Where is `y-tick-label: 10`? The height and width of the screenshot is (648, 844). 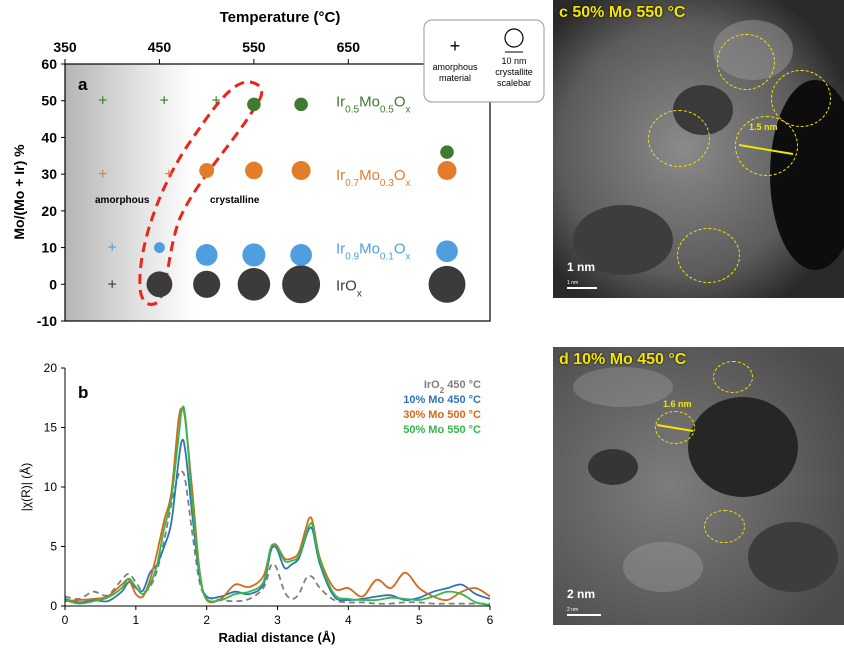
y-tick-label: 10 is located at coordinates (51, 487).